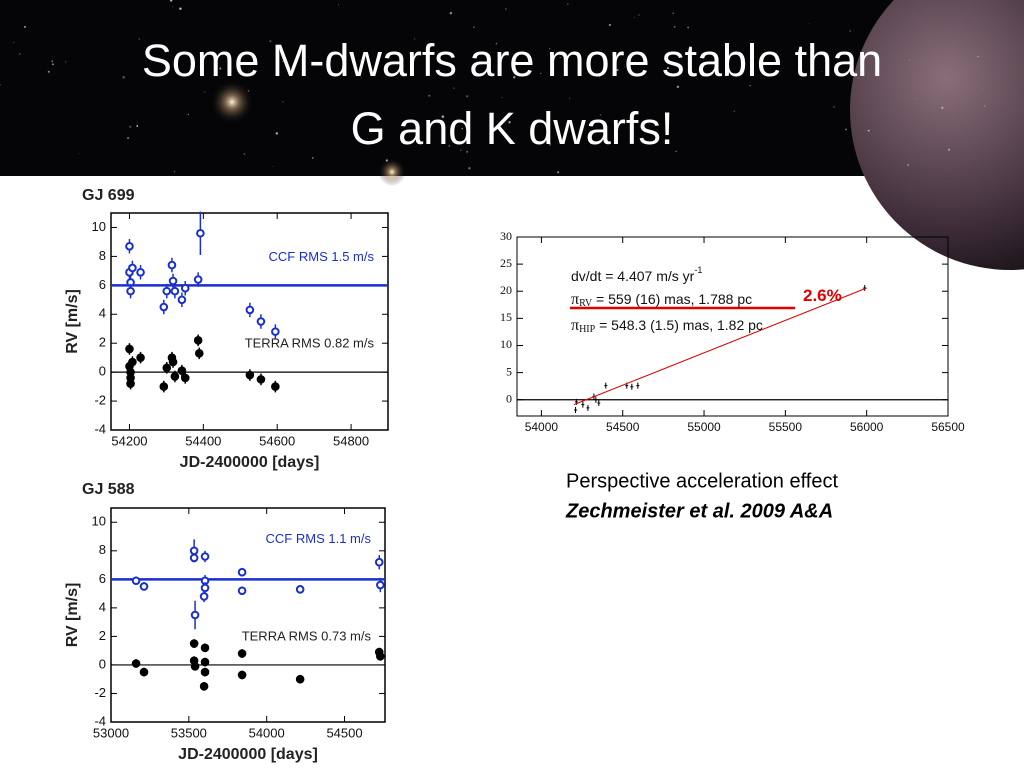  I want to click on x-tick-label: 55000, so click(704, 427).